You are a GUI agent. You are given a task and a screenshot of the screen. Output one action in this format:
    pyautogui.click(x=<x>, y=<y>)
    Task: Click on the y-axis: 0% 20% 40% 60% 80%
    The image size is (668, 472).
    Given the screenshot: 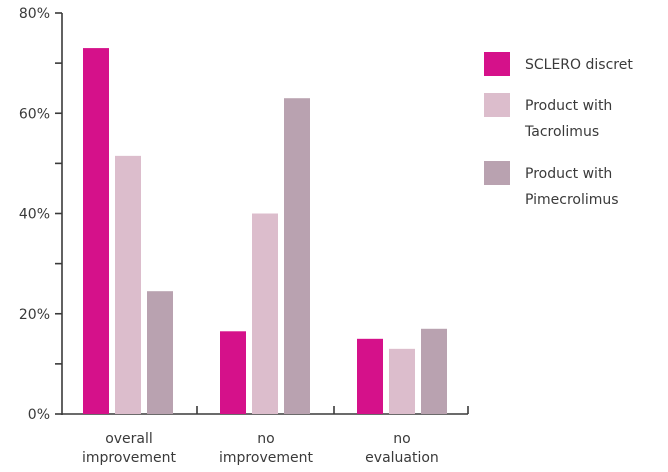 What is the action you would take?
    pyautogui.click(x=41, y=214)
    